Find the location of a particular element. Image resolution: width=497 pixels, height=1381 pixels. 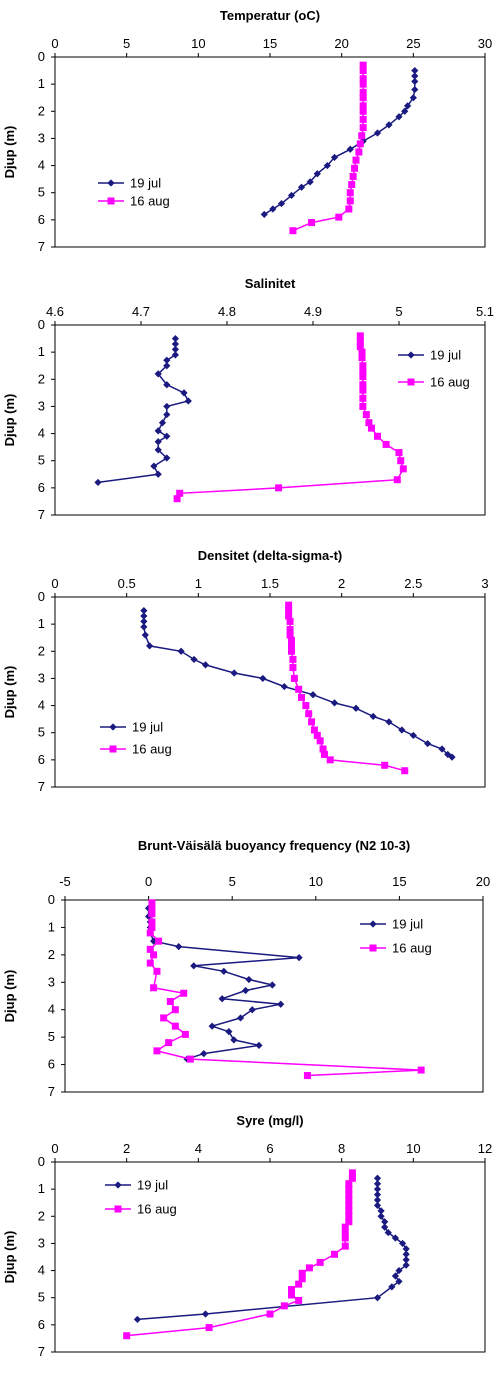

x-tick-label: 2 is located at coordinates (341, 583).